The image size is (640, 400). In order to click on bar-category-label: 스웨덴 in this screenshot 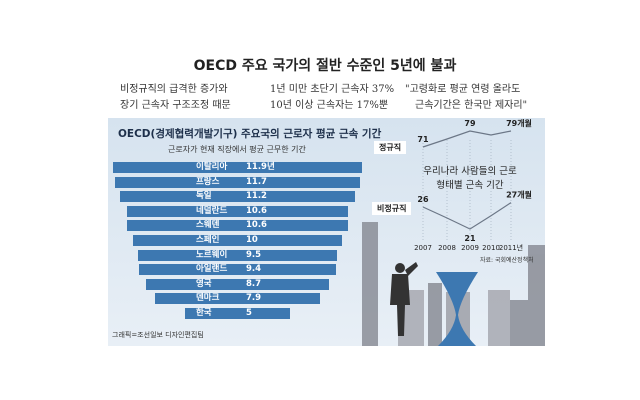, I will do `click(207, 225)`.